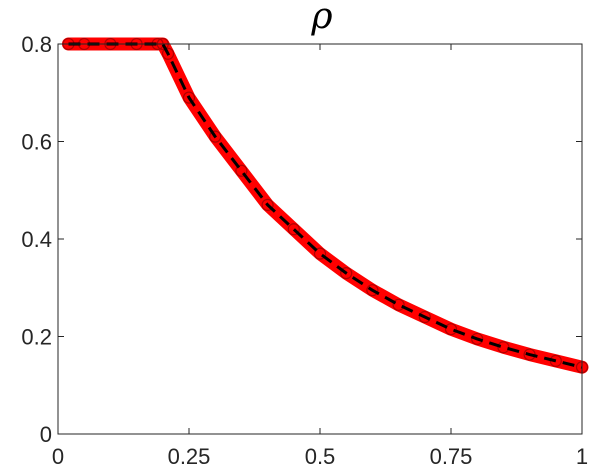 Image resolution: width=598 pixels, height=472 pixels. I want to click on chart-title: ρ, so click(321, 18).